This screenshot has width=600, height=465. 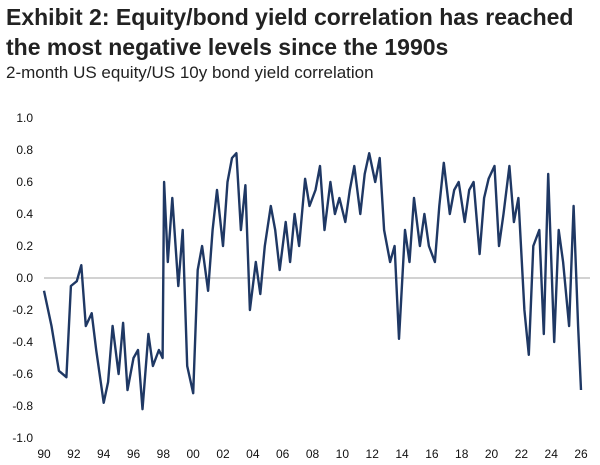 I want to click on x-tick-label: 94, so click(x=104, y=454).